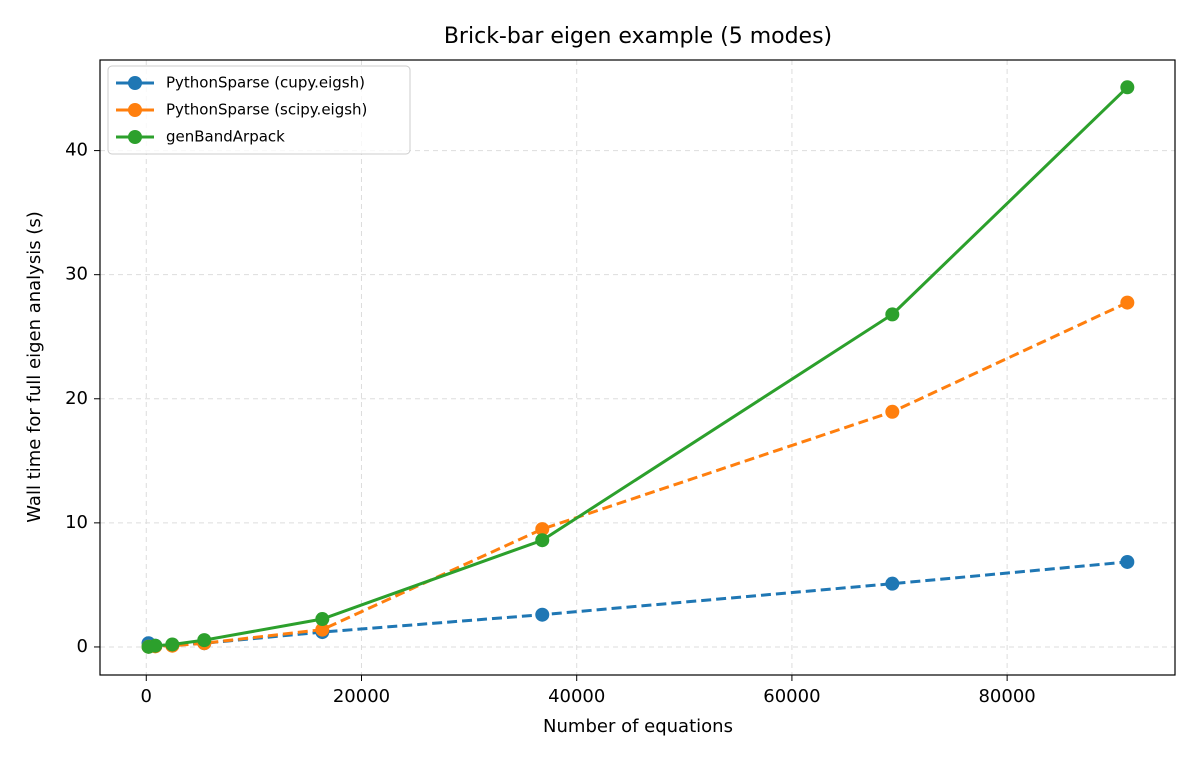 The height and width of the screenshot is (772, 1200). I want to click on y-tick-label: 20, so click(76, 398).